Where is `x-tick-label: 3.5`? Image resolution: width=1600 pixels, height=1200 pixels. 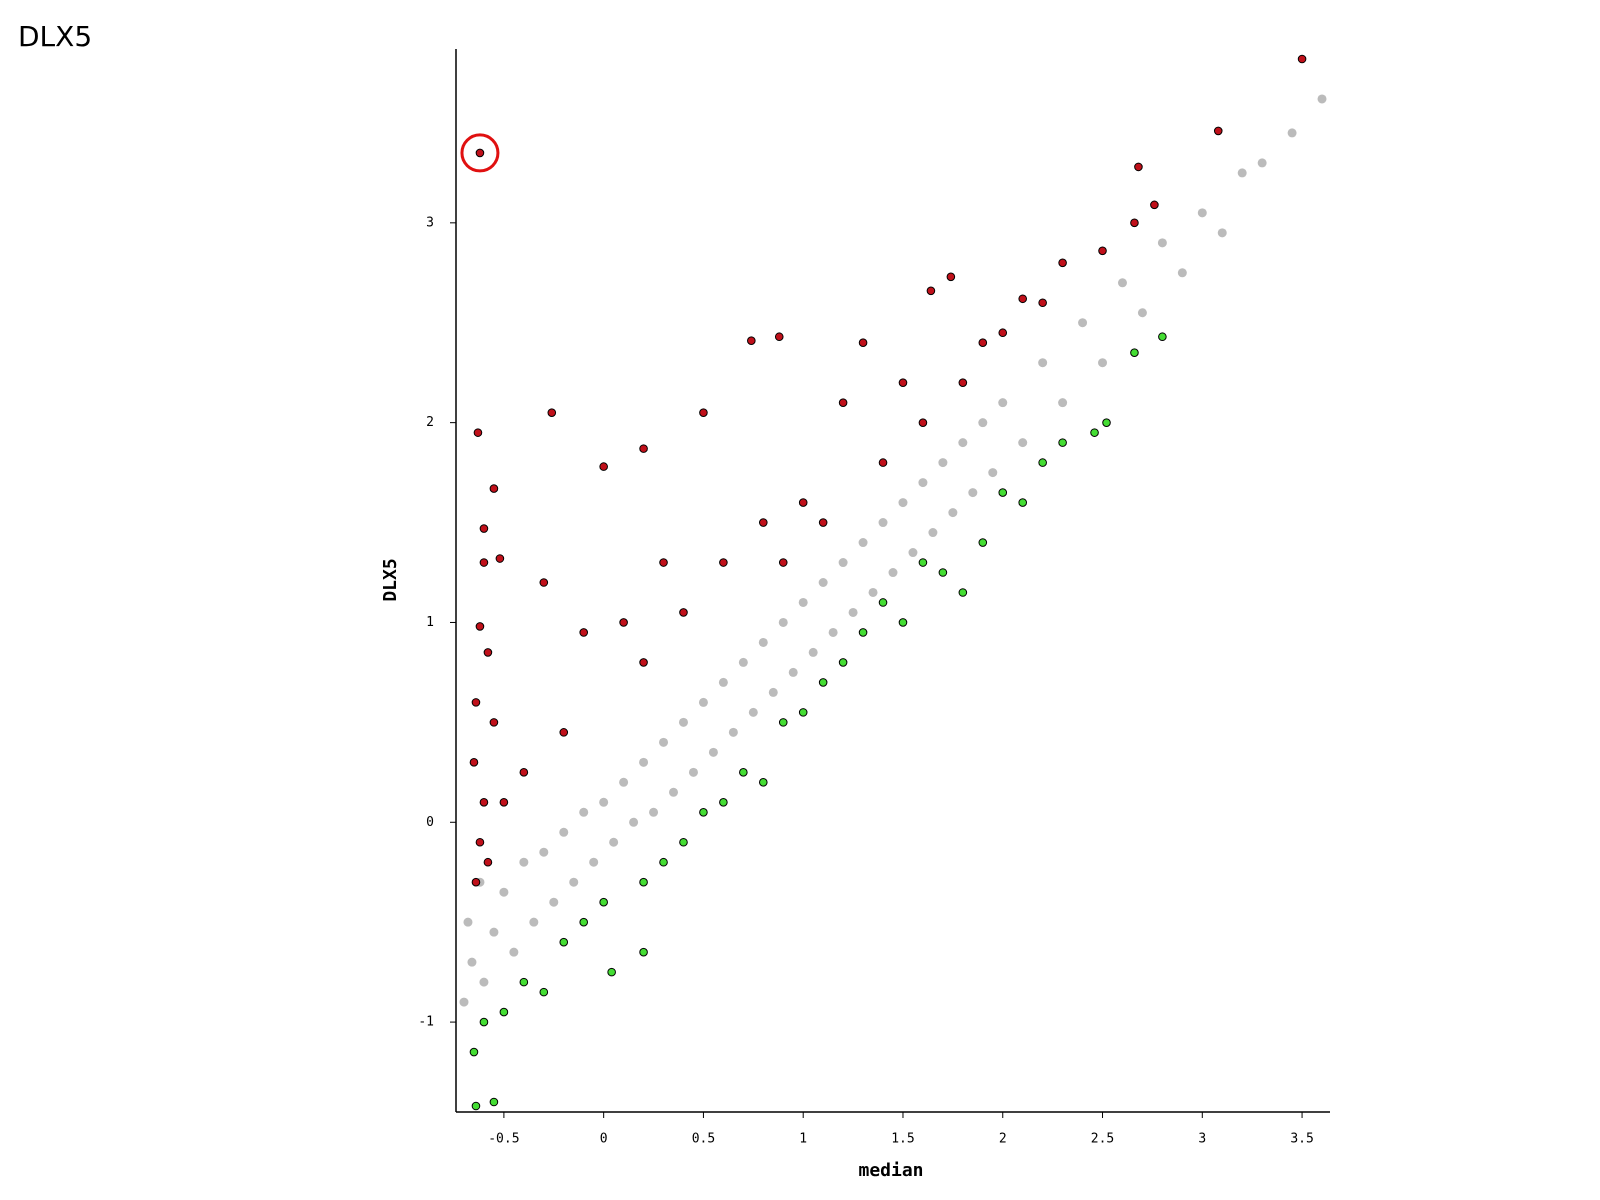 x-tick-label: 3.5 is located at coordinates (1301, 1139).